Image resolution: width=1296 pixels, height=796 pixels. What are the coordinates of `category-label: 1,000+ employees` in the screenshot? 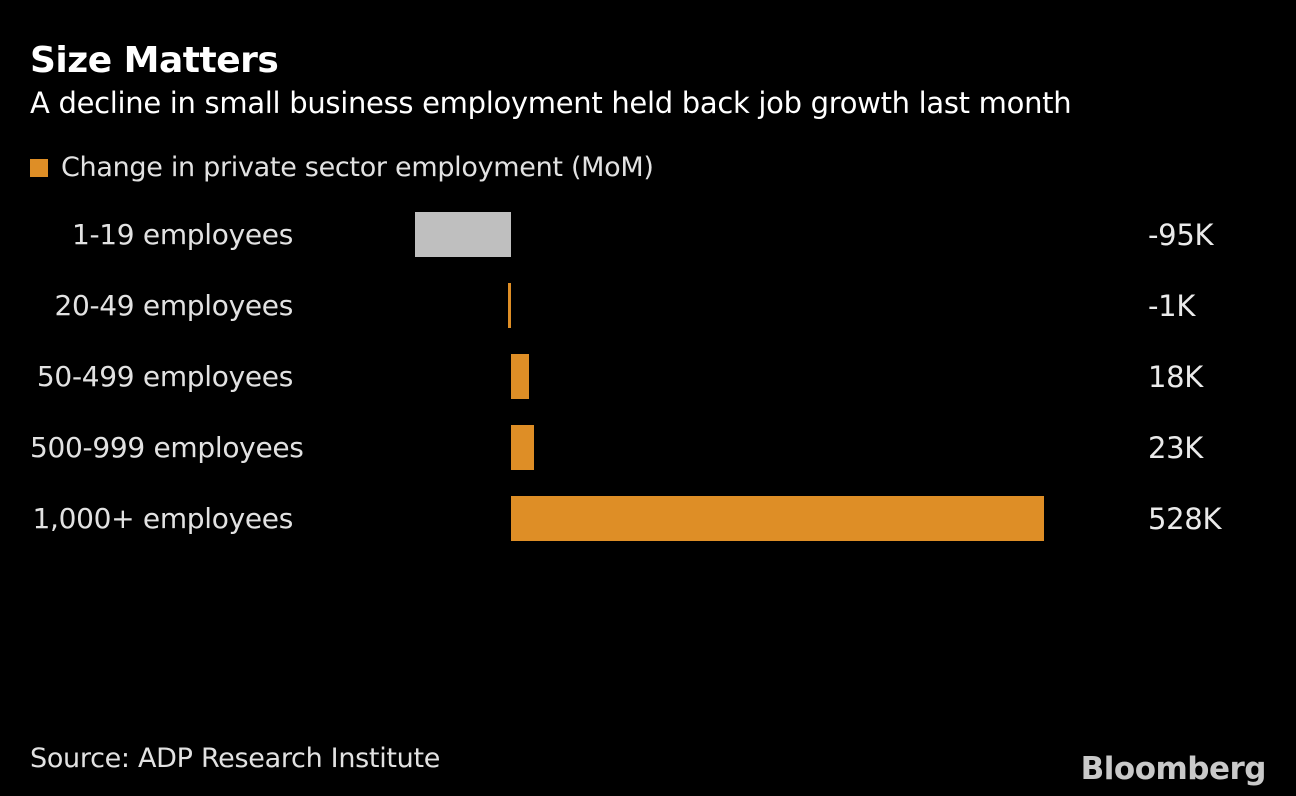 It's located at (162, 518).